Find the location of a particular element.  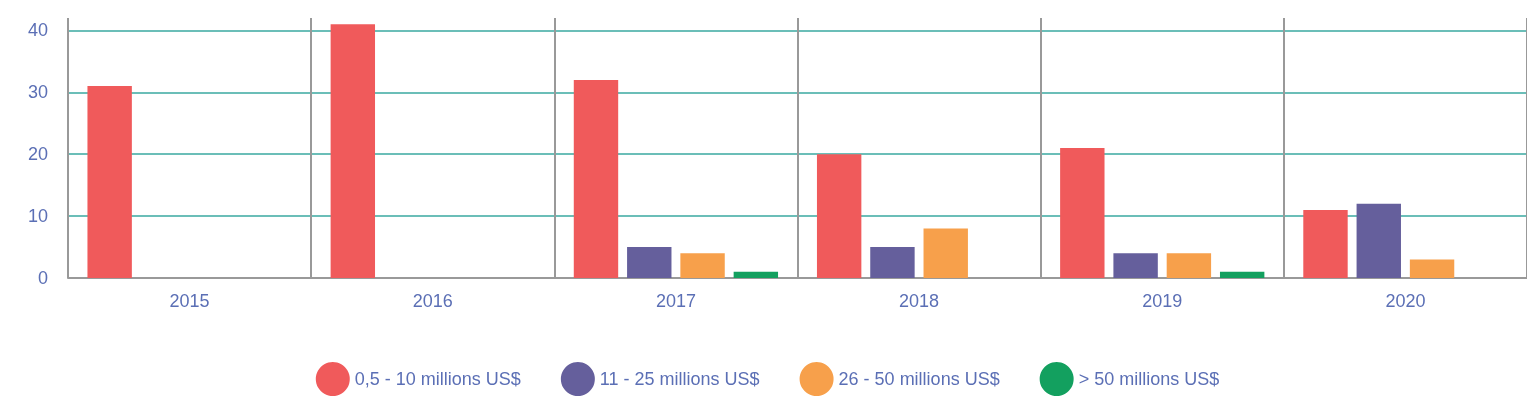

x-tick-label: 2019 is located at coordinates (1162, 301).